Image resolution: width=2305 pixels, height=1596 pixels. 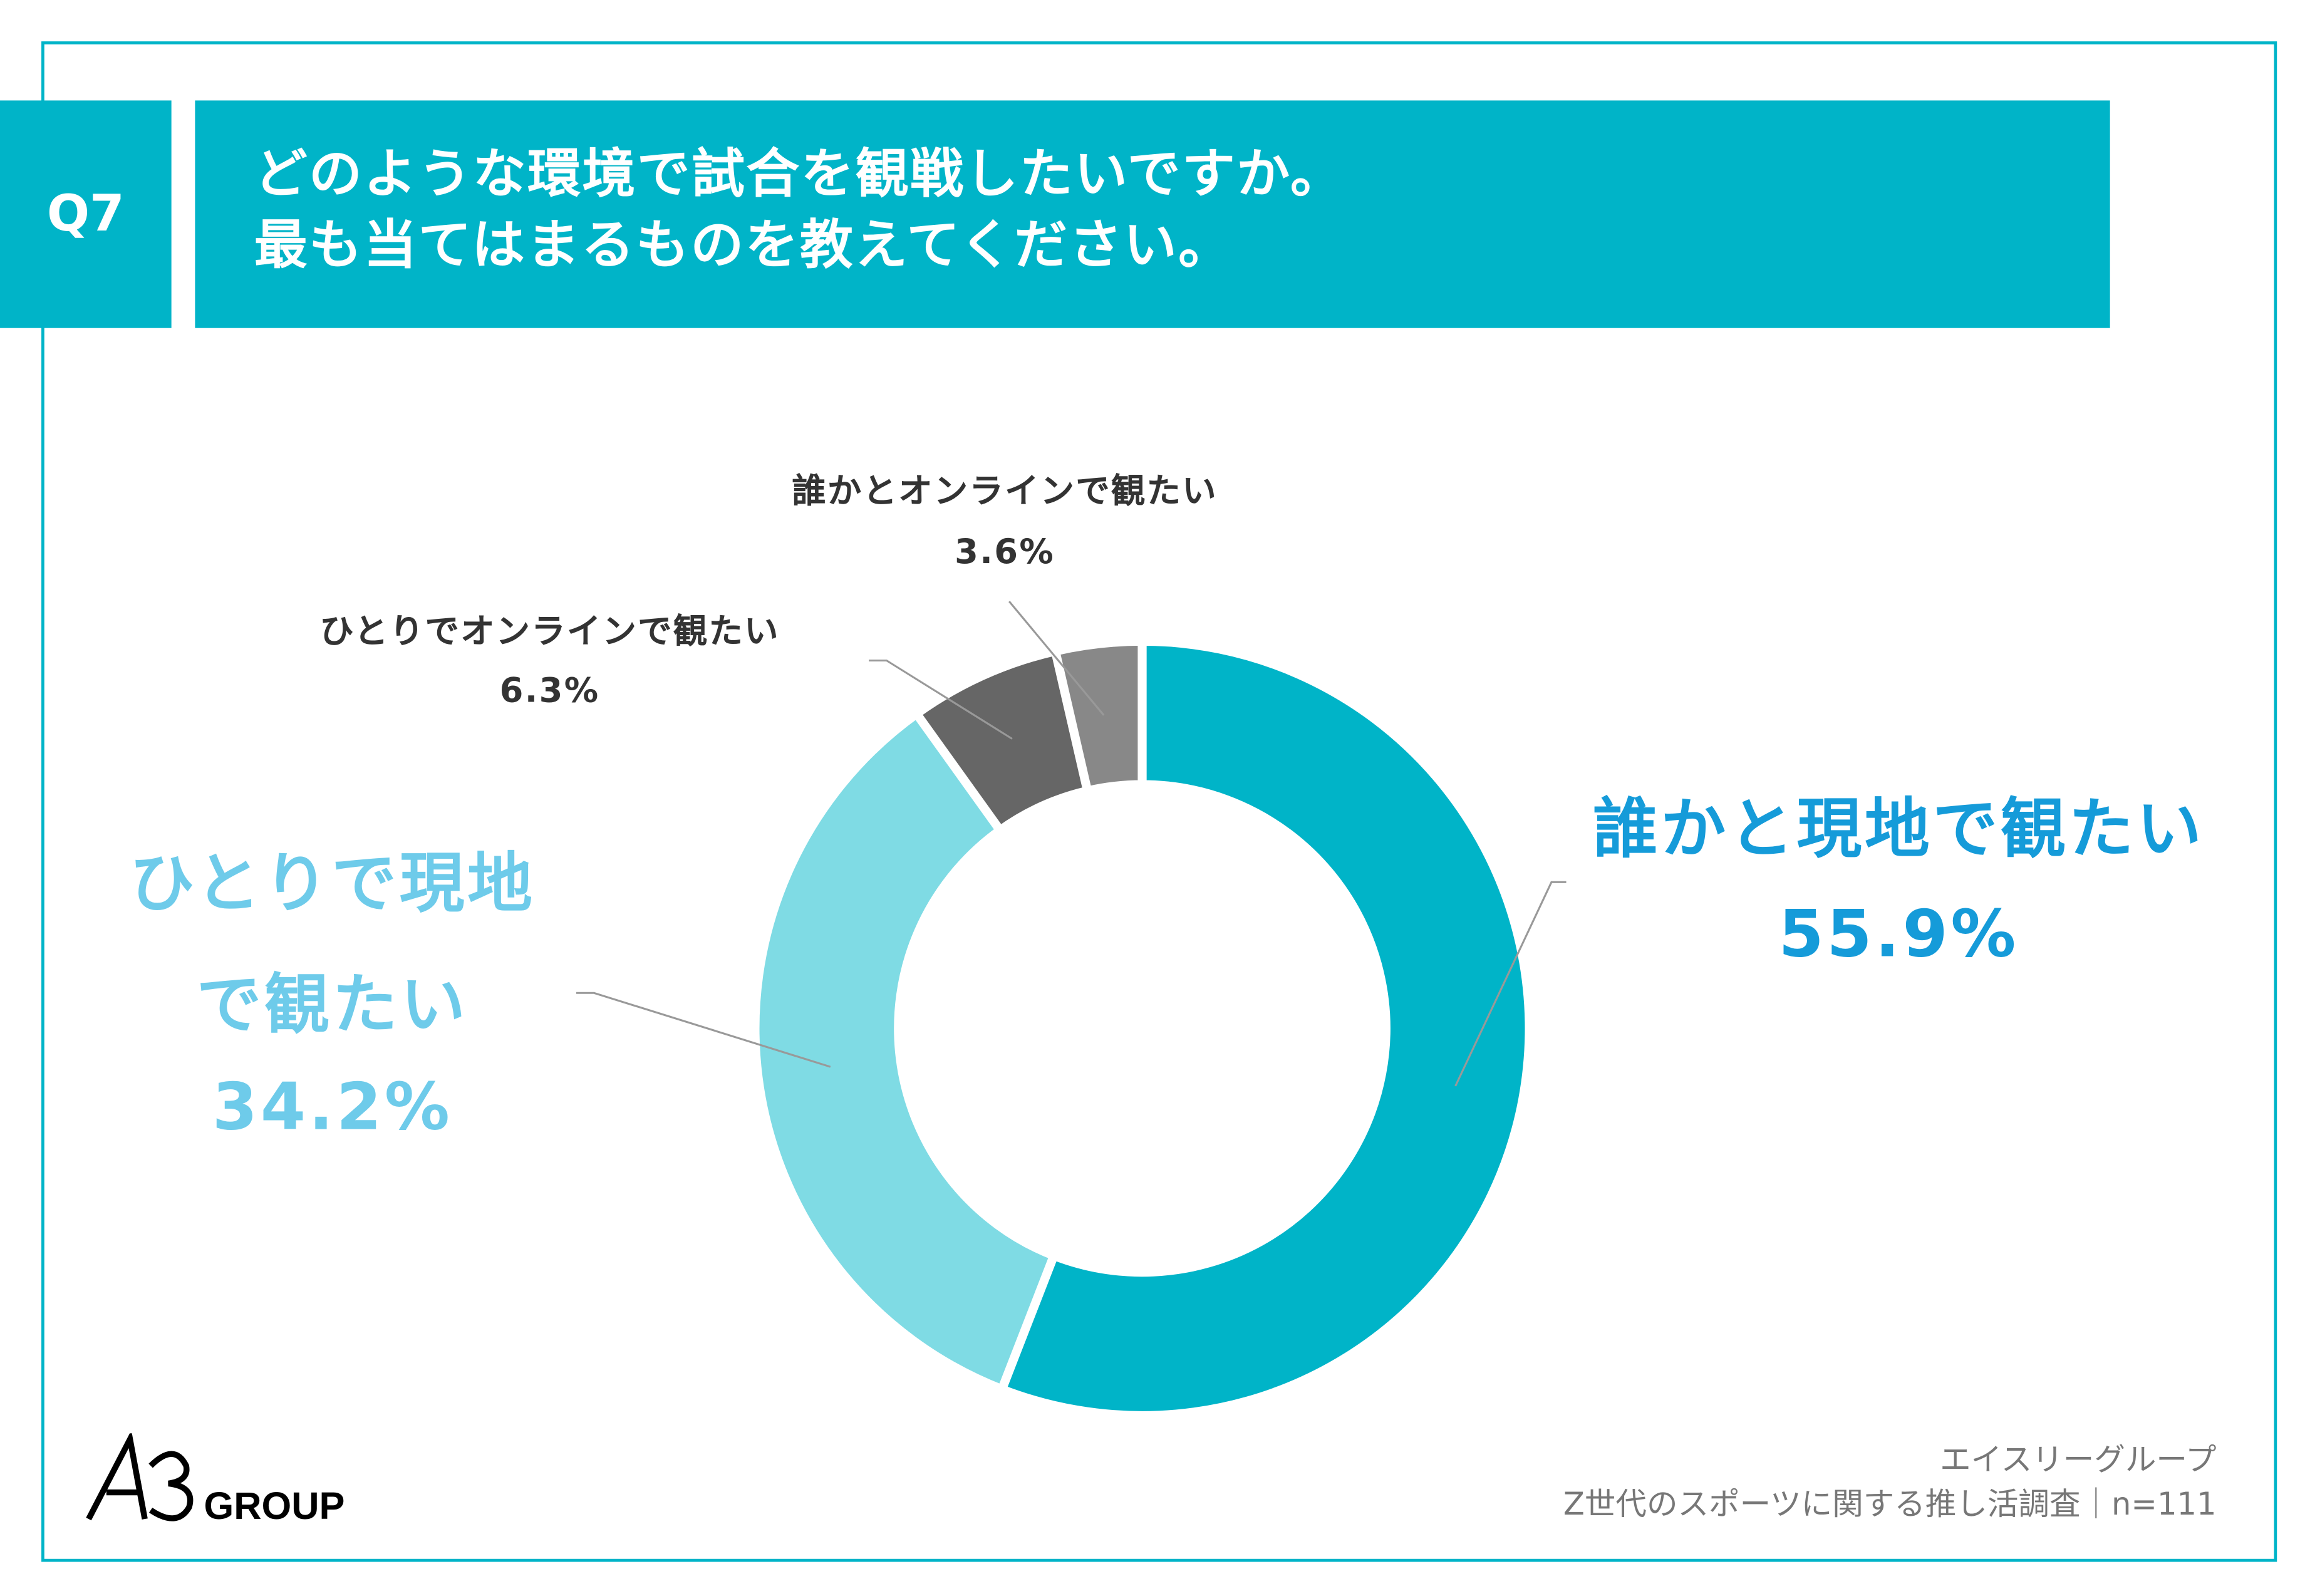 I want to click on value-alone-onsite: 34.2%, so click(x=333, y=1107).